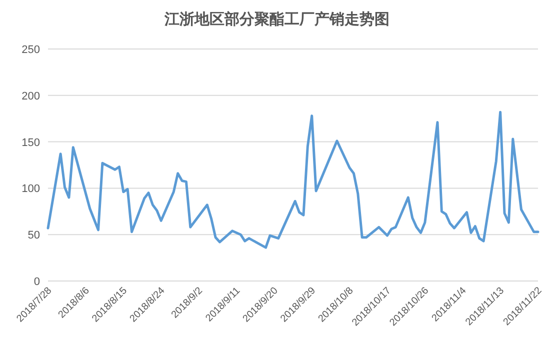 The width and height of the screenshot is (554, 347). Describe the element at coordinates (277, 19) in the screenshot. I see `chart-title: 江浙地区部分聚酯工厂产销走势图` at that location.